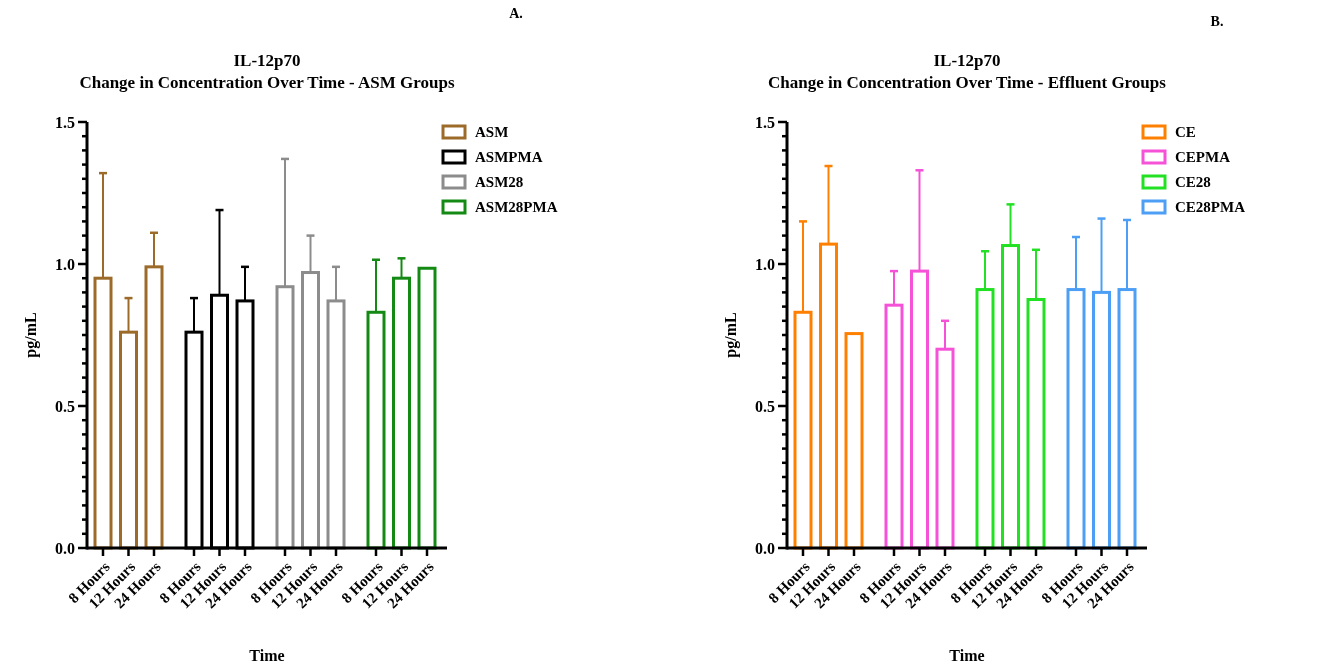 This screenshot has width=1334, height=667. Describe the element at coordinates (1203, 157) in the screenshot. I see `legend-label: CEPMA` at that location.